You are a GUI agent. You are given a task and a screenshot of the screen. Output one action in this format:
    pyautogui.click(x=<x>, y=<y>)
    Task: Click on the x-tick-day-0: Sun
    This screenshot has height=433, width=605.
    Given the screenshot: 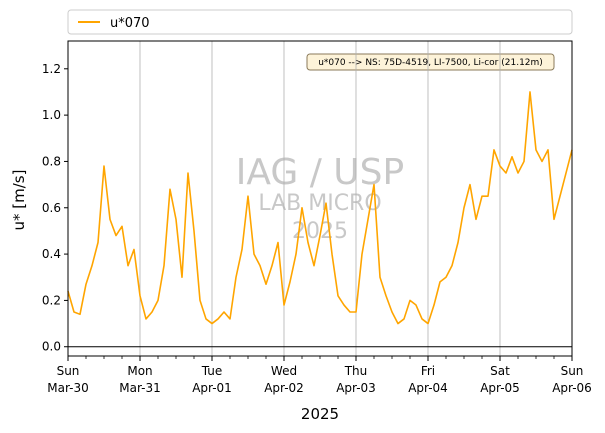 What is the action you would take?
    pyautogui.click(x=68, y=371)
    